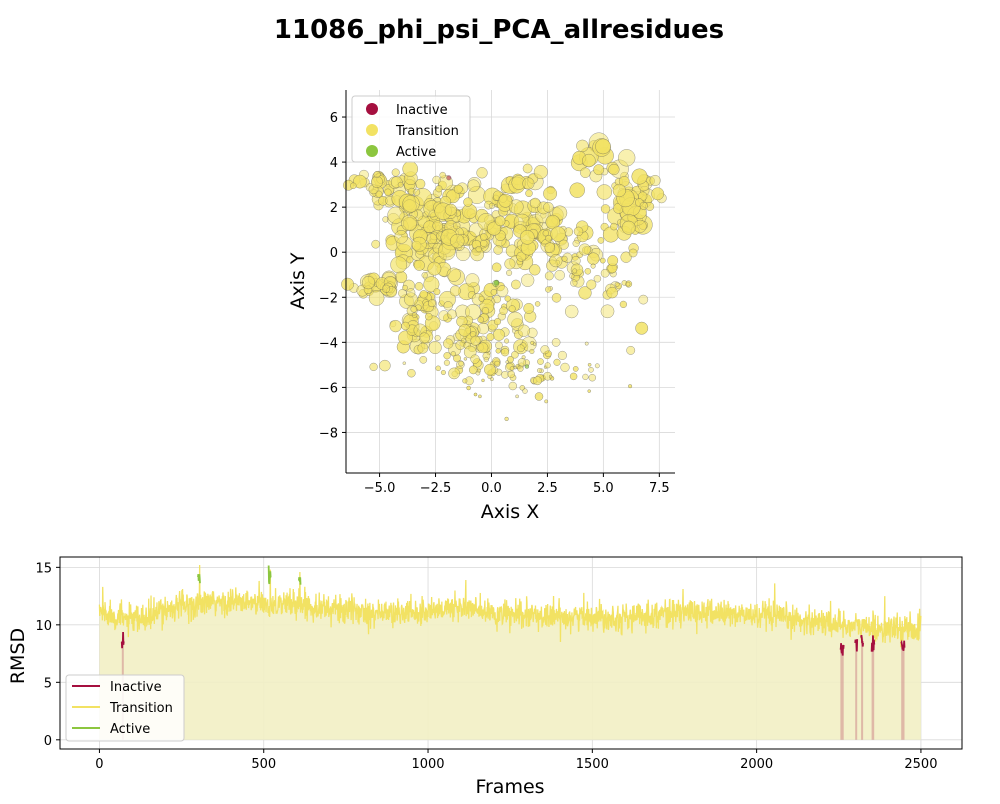 The image size is (1000, 804). Describe the element at coordinates (43, 626) in the screenshot. I see `rmsd-y-tick-label: 10` at that location.